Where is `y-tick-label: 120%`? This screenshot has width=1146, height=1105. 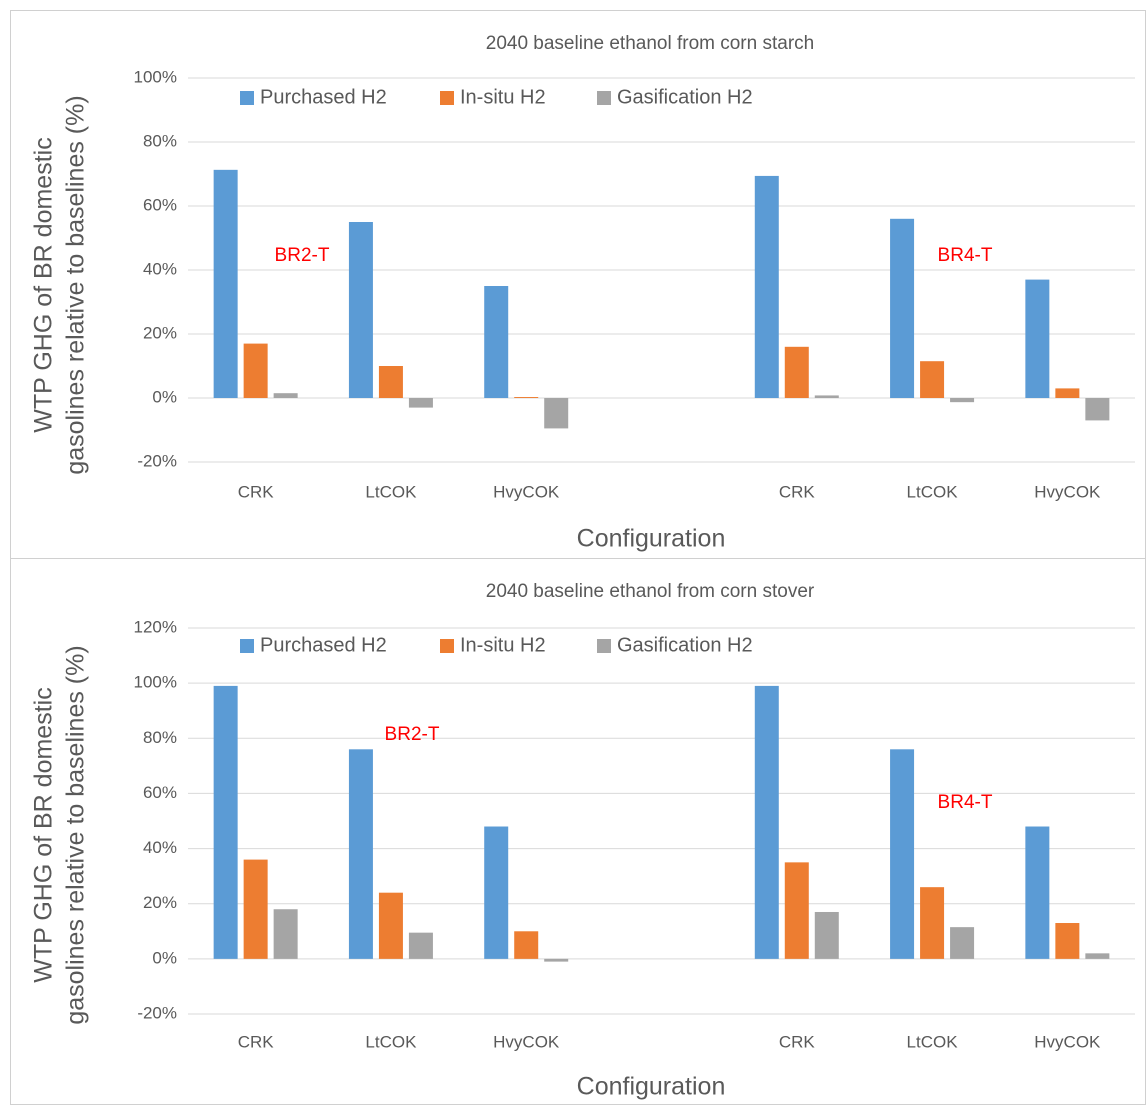
y-tick-label: 120% is located at coordinates (155, 626).